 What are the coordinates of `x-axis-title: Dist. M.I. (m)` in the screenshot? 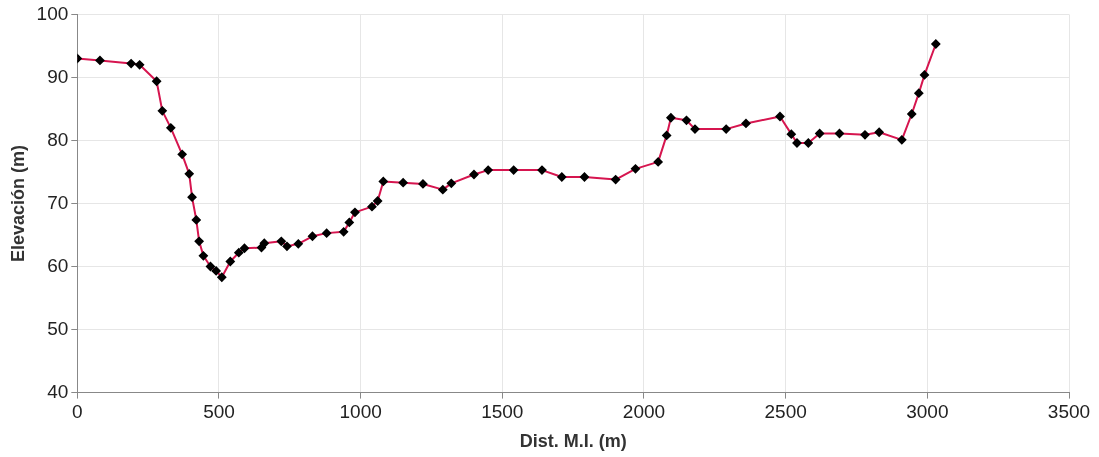 It's located at (573, 441).